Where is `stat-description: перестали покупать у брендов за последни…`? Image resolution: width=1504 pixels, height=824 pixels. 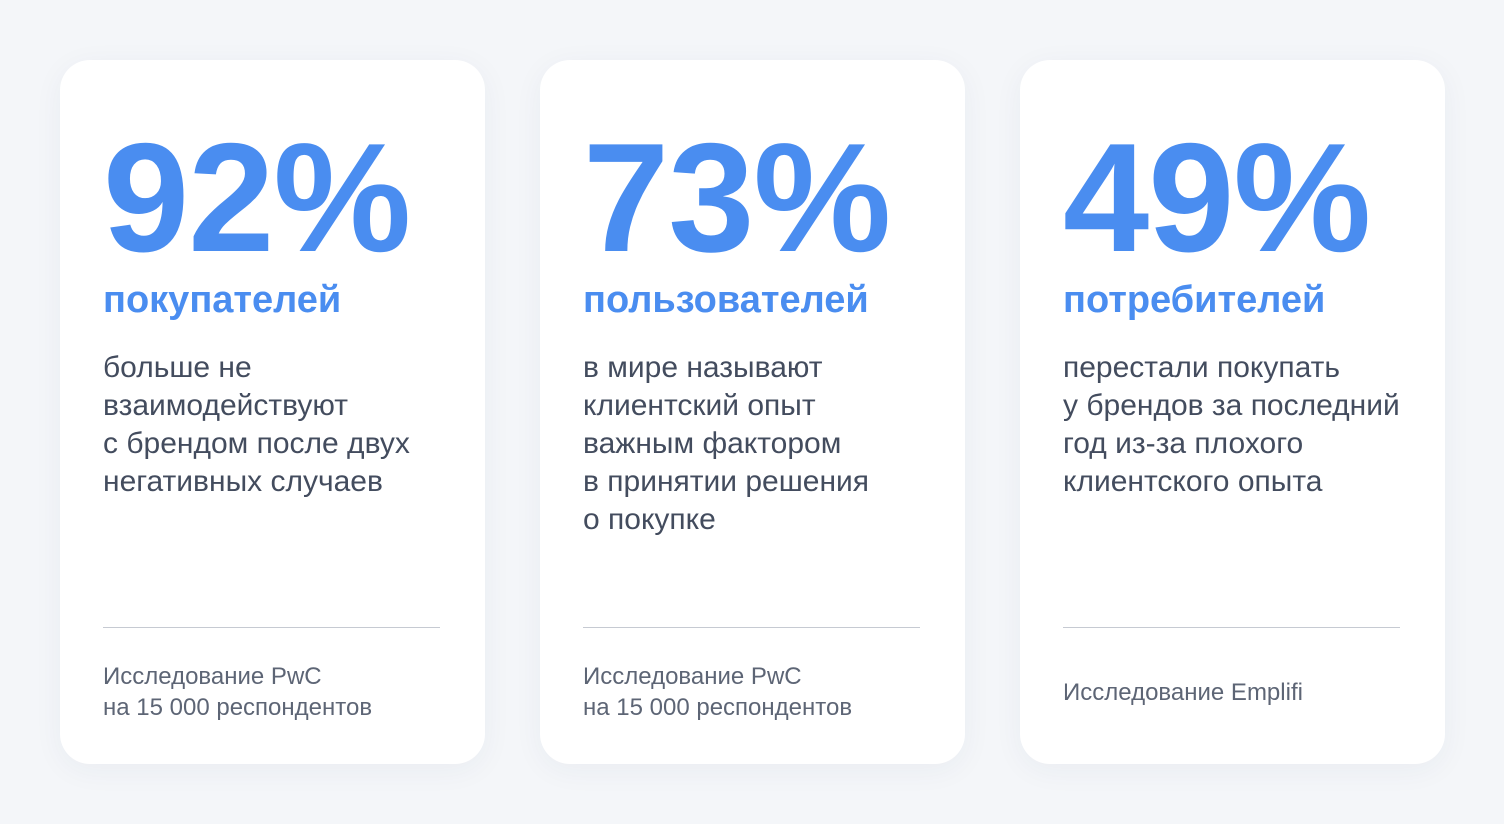 stat-description: перестали покупать у брендов за последни… is located at coordinates (1231, 424).